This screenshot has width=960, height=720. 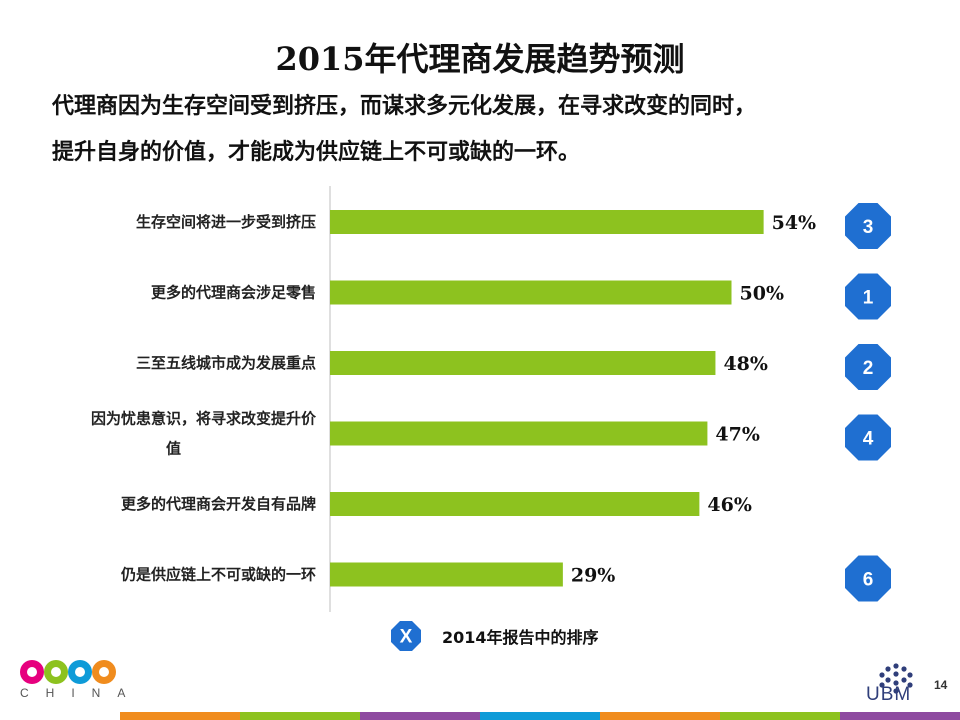 What do you see at coordinates (233, 293) in the screenshot?
I see `category-label-2: 更多的代理商会涉足零售` at bounding box center [233, 293].